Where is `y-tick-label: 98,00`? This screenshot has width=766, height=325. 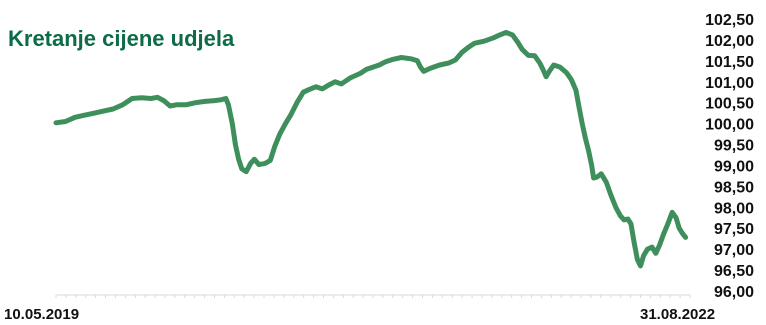 y-tick-label: 98,00 is located at coordinates (734, 208).